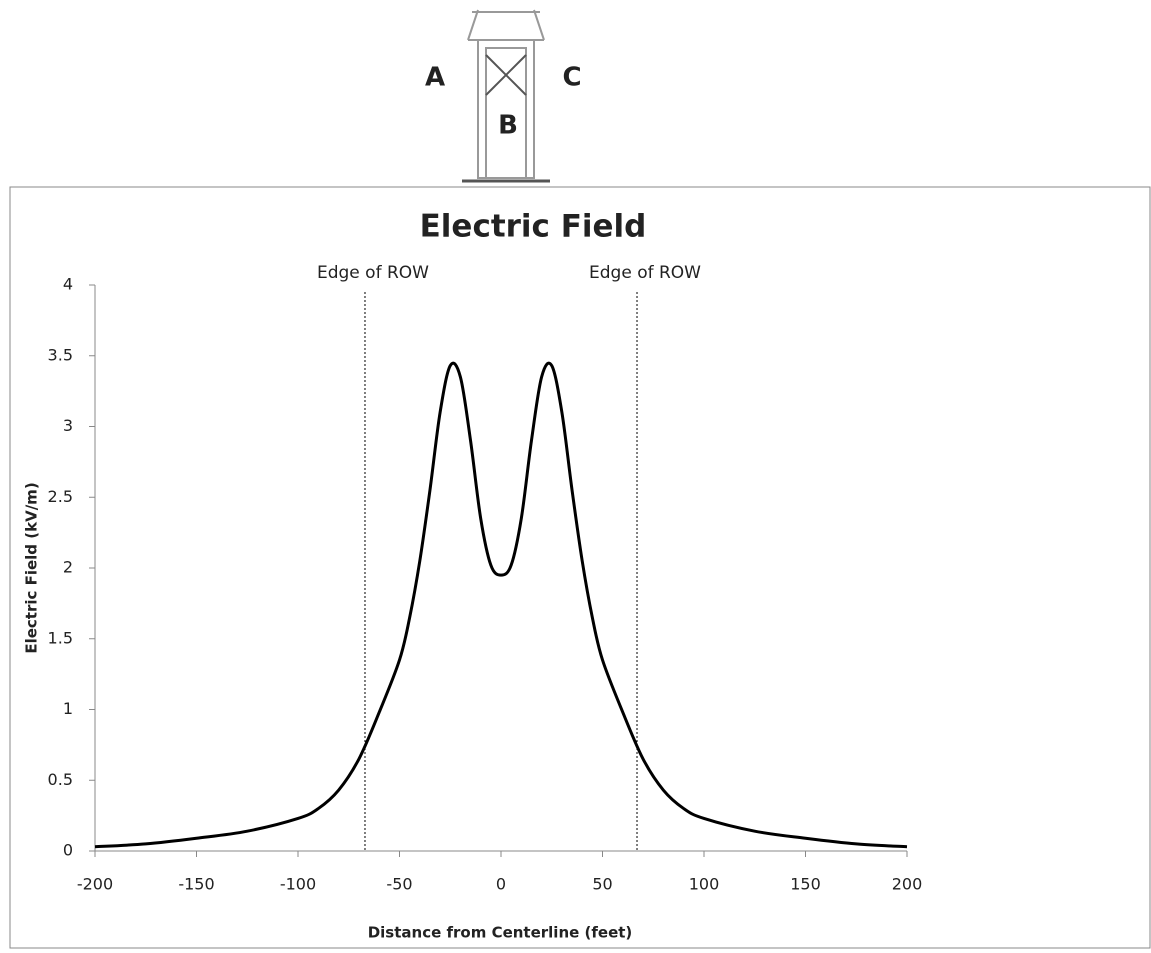 Image resolution: width=1151 pixels, height=953 pixels. What do you see at coordinates (60, 354) in the screenshot?
I see `y-tick-label: 3.5` at bounding box center [60, 354].